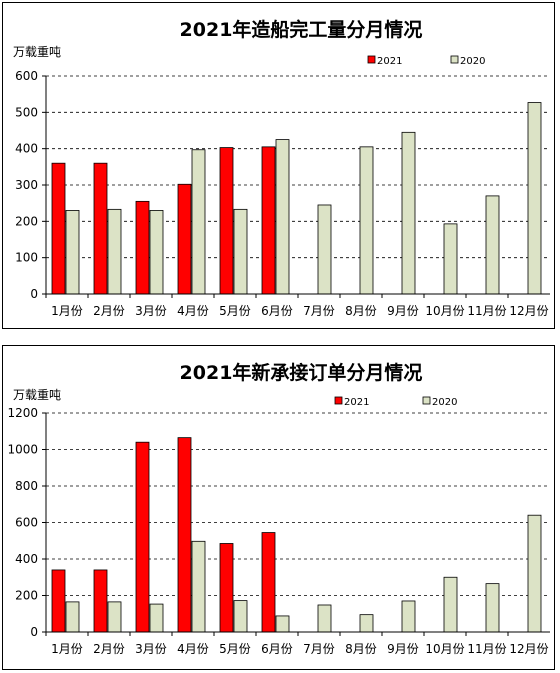 This screenshot has width=560, height=673. I want to click on y-tick-label: 1200, so click(22, 413).